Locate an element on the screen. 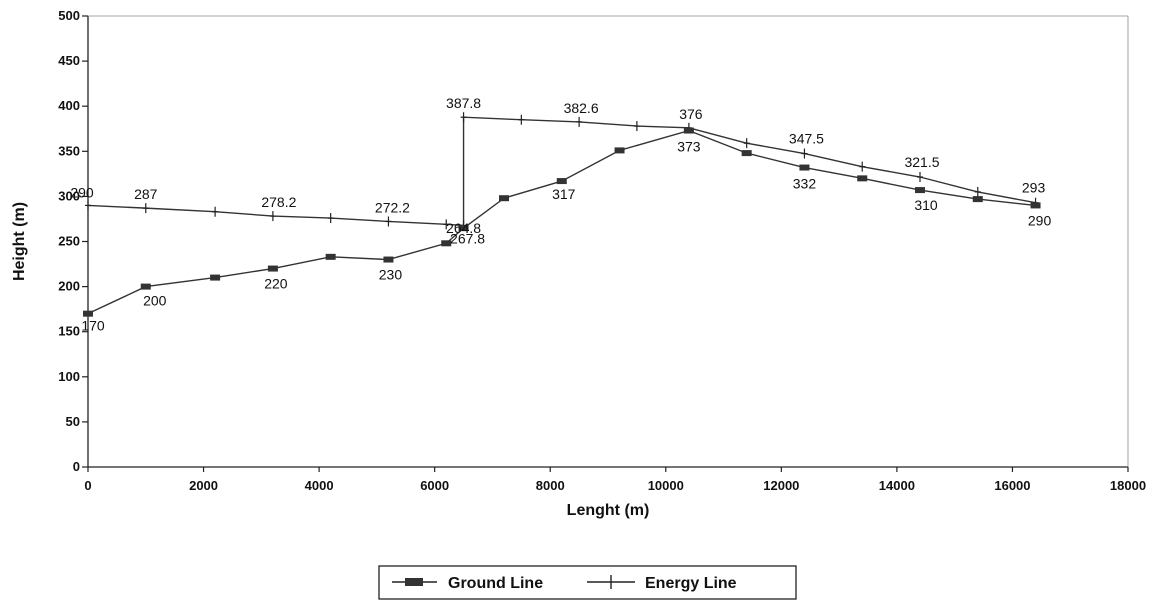  y-tick-label: 500 is located at coordinates (69, 15).